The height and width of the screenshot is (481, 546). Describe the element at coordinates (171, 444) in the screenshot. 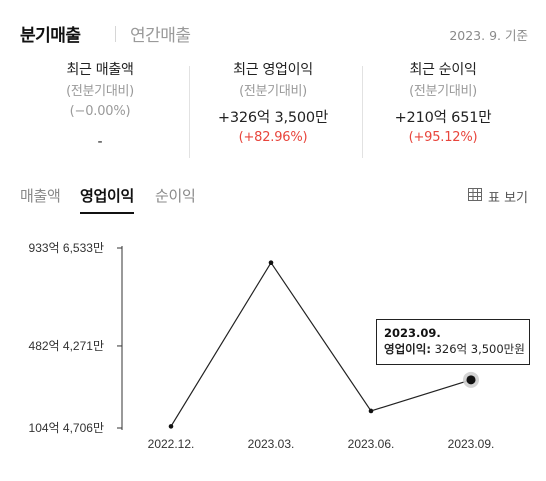

I see `x-tick-label: 2022.12.` at that location.